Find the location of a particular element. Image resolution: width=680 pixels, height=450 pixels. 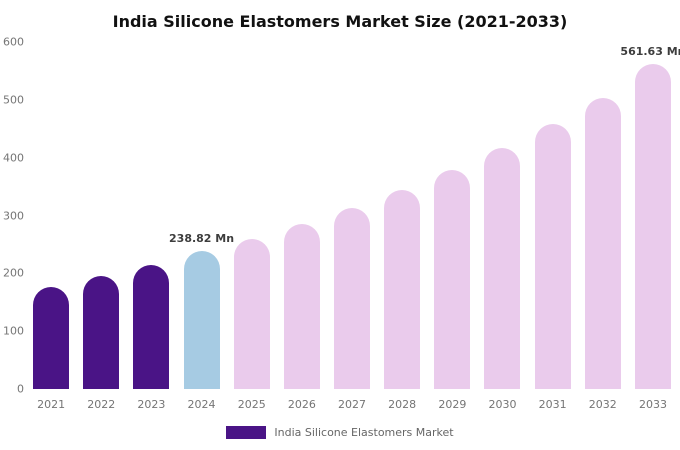

y-tick-label: 300 is located at coordinates (13, 215).